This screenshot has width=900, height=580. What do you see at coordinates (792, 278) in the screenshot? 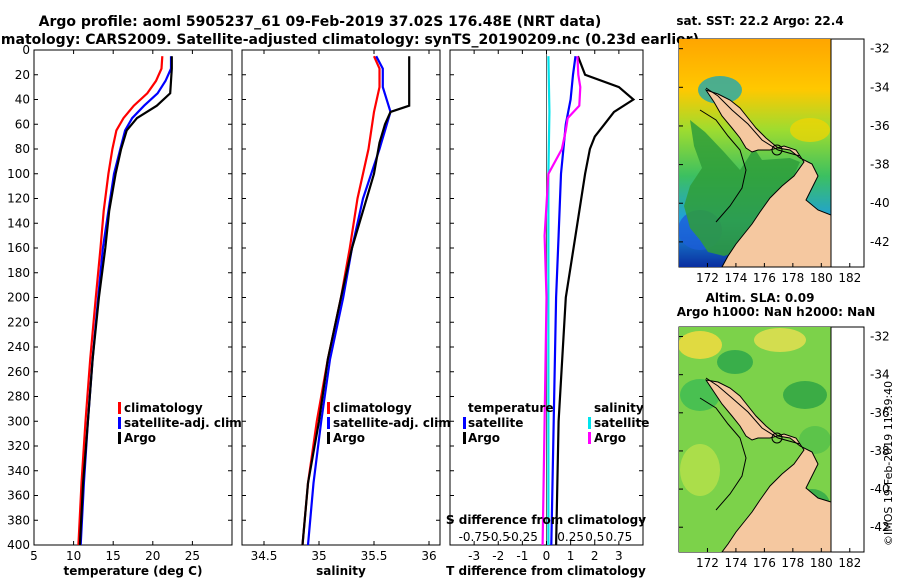
I see `map-x-tick-label: 178` at bounding box center [792, 278].